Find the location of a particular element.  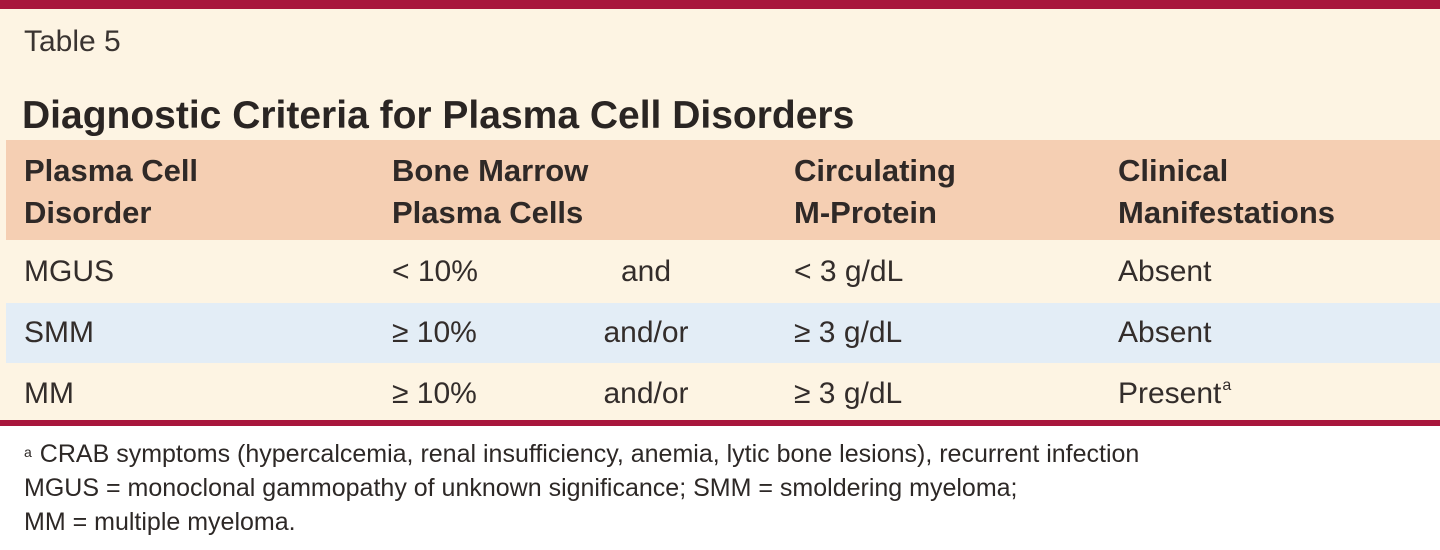

table-row: SMM ≥ 10% and/or ≥ 3 g/dL Absent is located at coordinates (723, 333).